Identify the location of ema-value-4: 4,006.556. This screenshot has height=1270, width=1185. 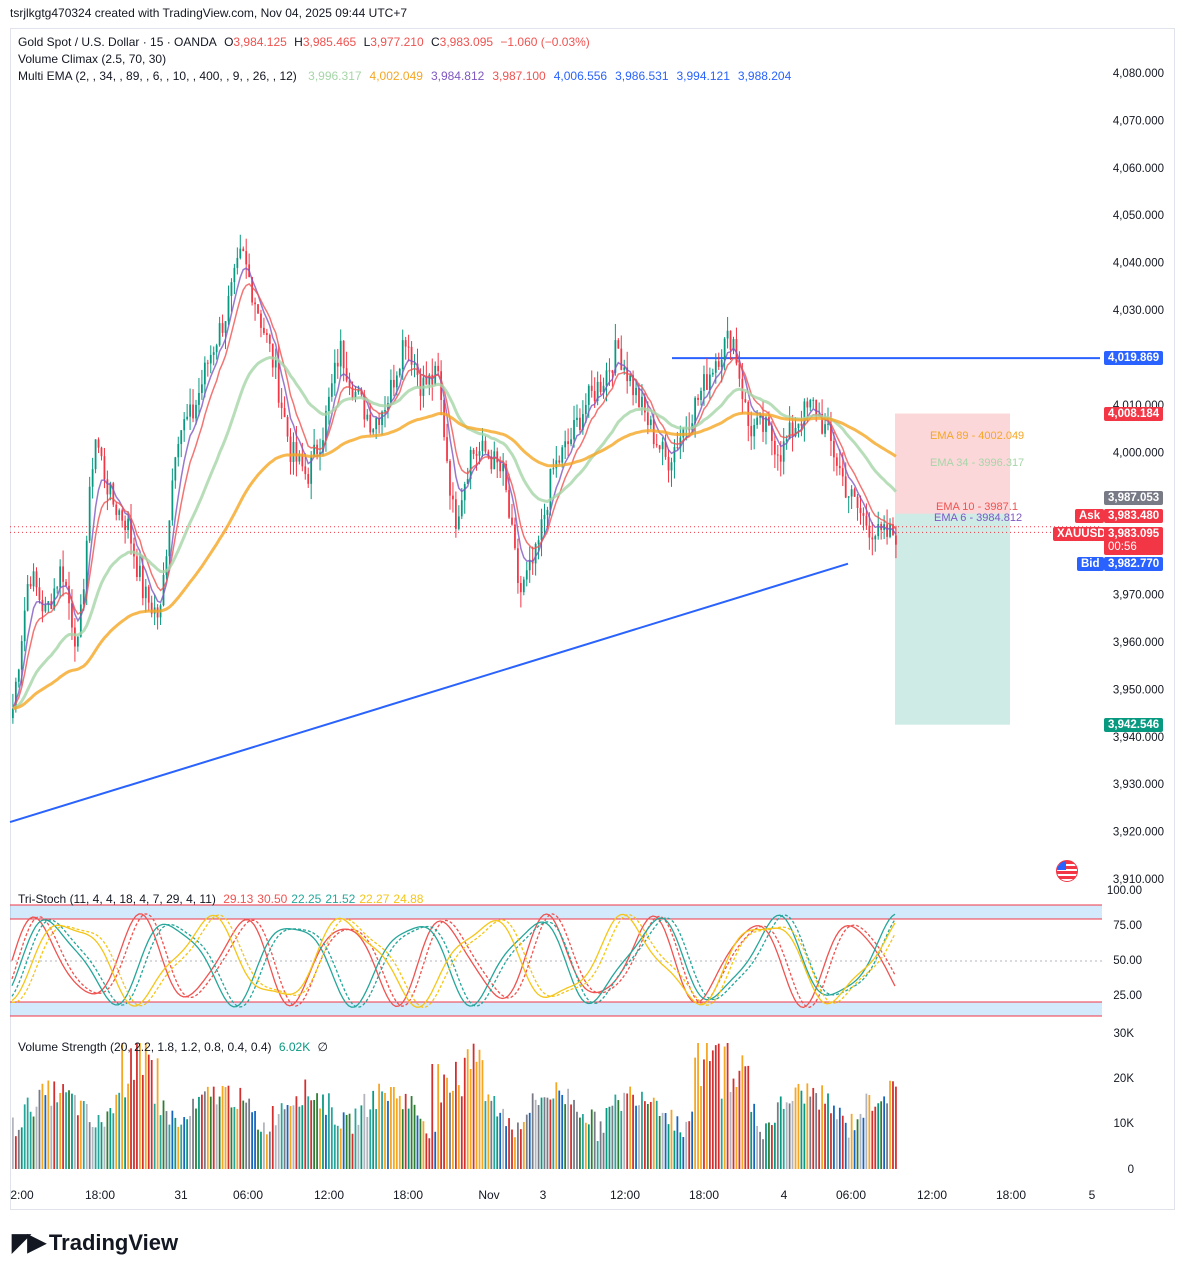
(580, 76).